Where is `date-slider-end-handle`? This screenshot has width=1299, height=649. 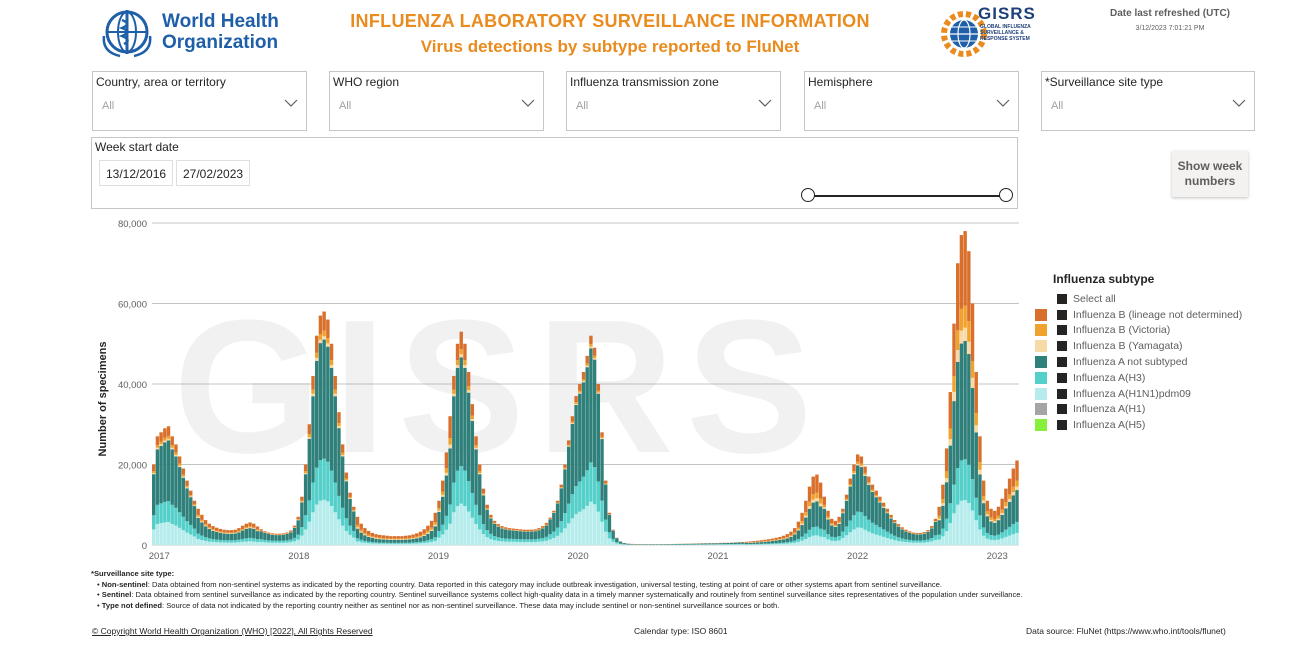 date-slider-end-handle is located at coordinates (1006, 195).